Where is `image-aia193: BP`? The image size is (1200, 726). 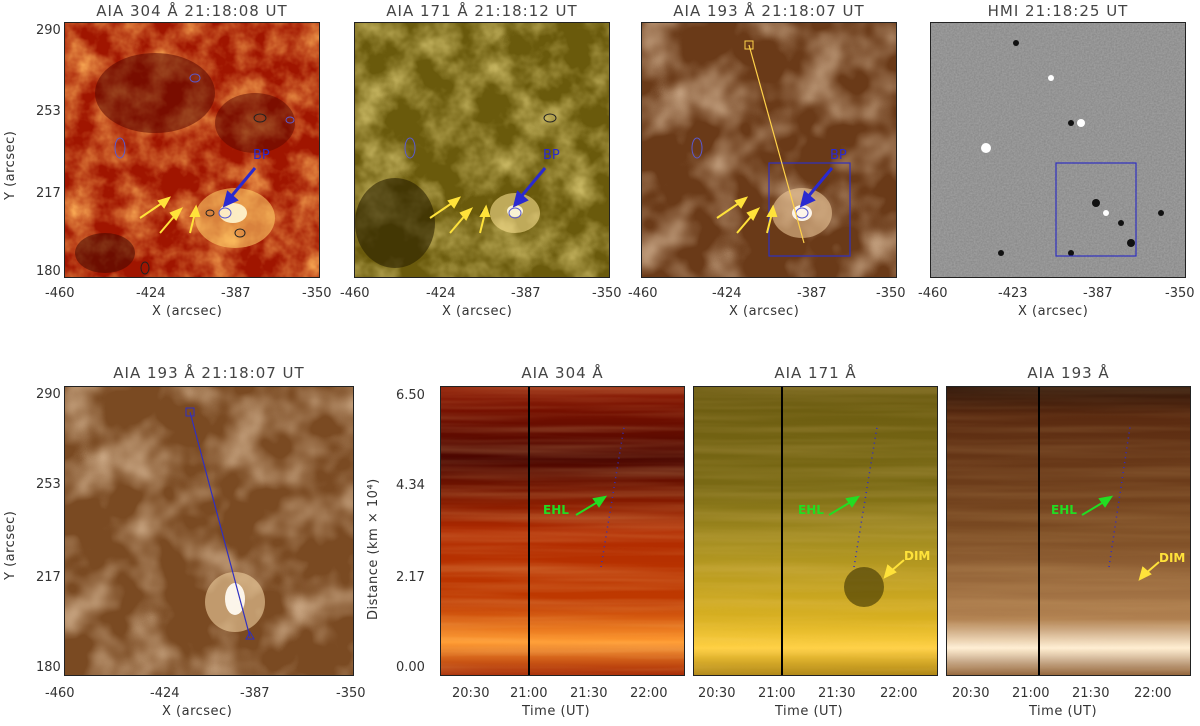 image-aia193: BP is located at coordinates (769, 150).